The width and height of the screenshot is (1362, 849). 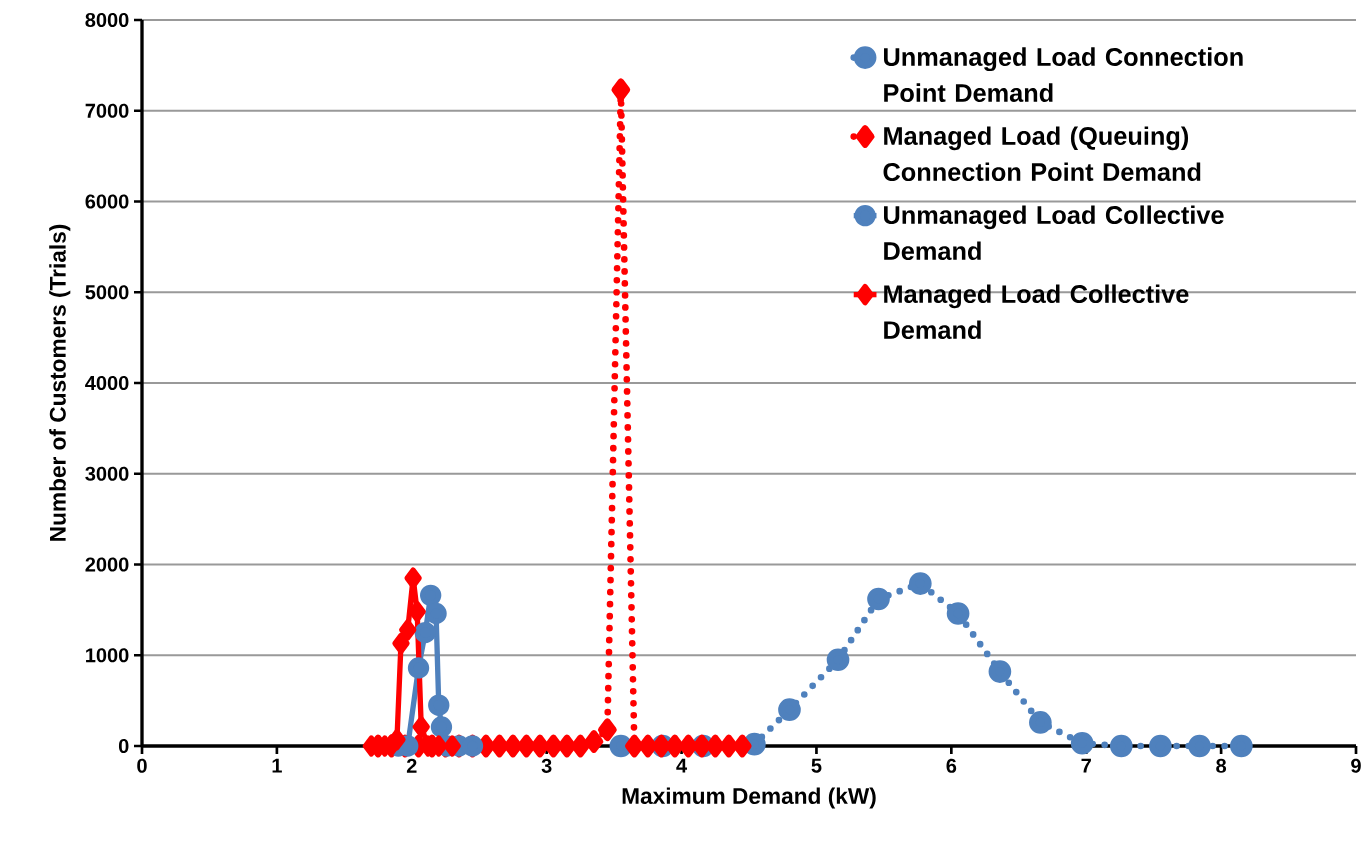 I want to click on y-tick-label: 7000, so click(x=107, y=110).